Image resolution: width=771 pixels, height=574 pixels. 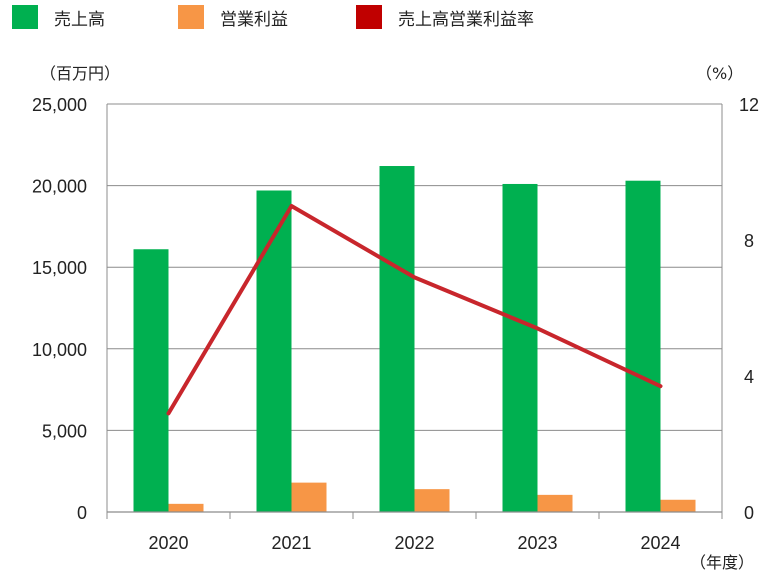 I want to click on legend-item-operating-margin: 売上高営業利益率, so click(x=445, y=17).